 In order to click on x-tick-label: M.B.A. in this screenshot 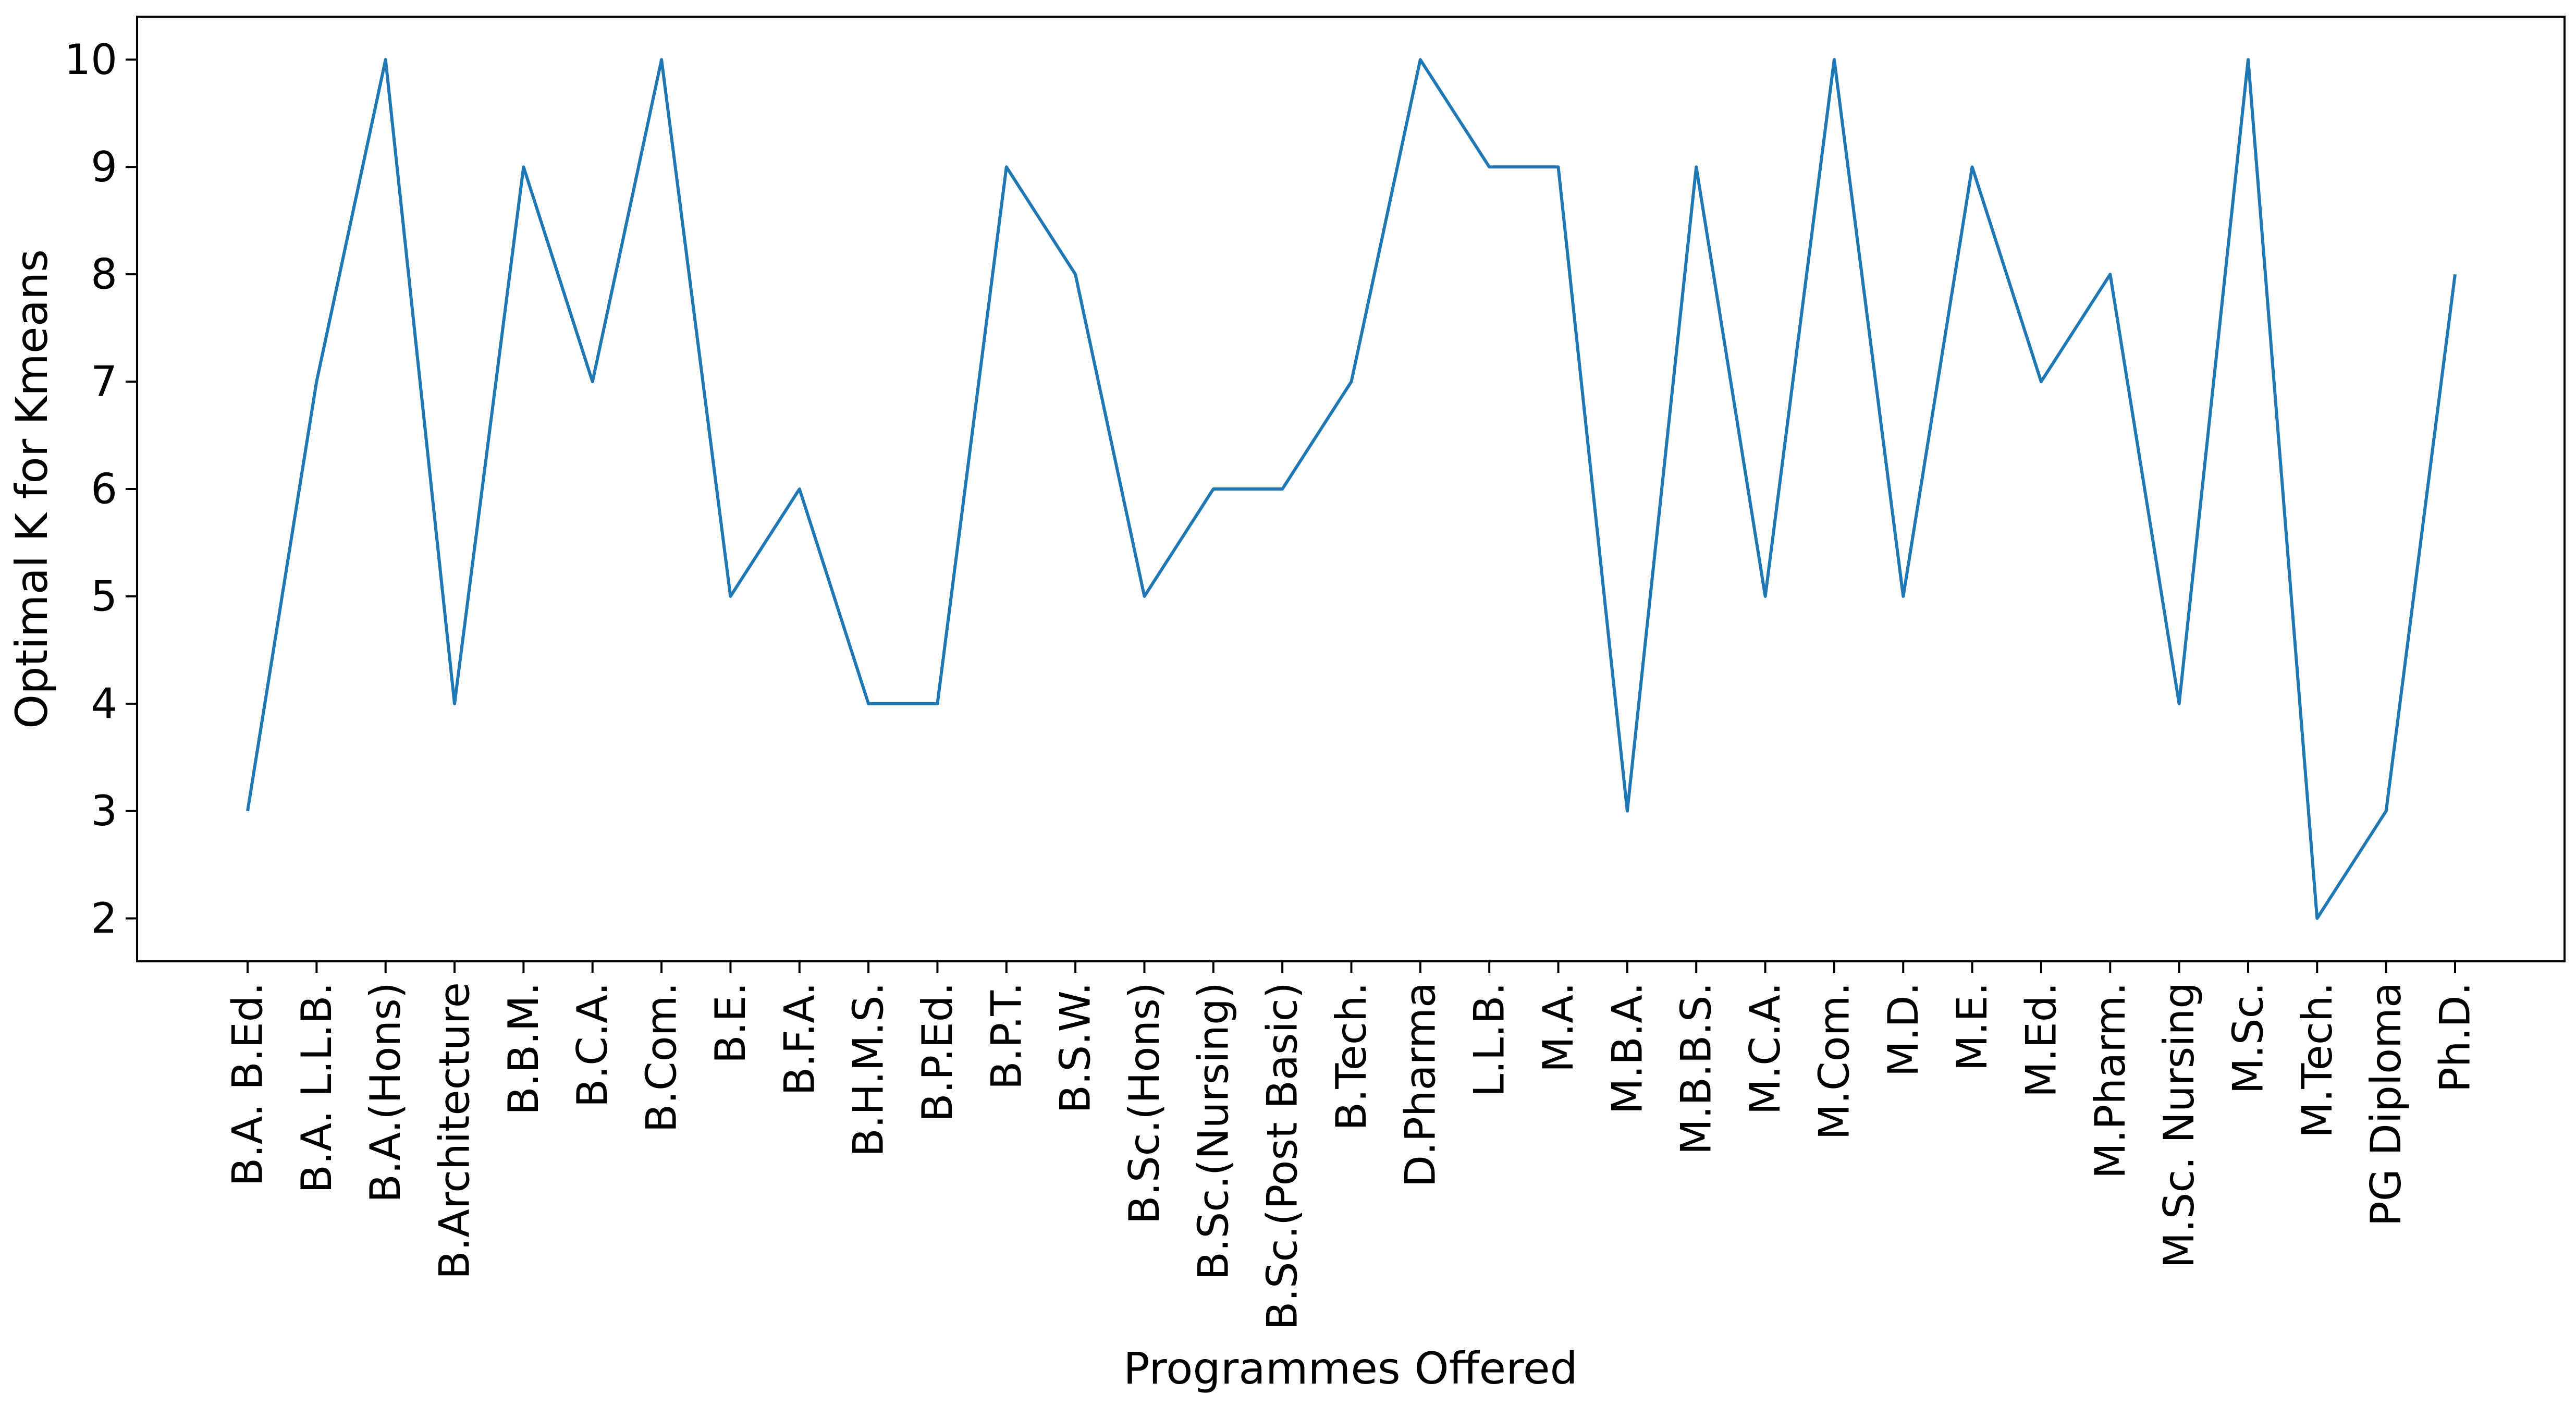, I will do `click(1627, 1048)`.